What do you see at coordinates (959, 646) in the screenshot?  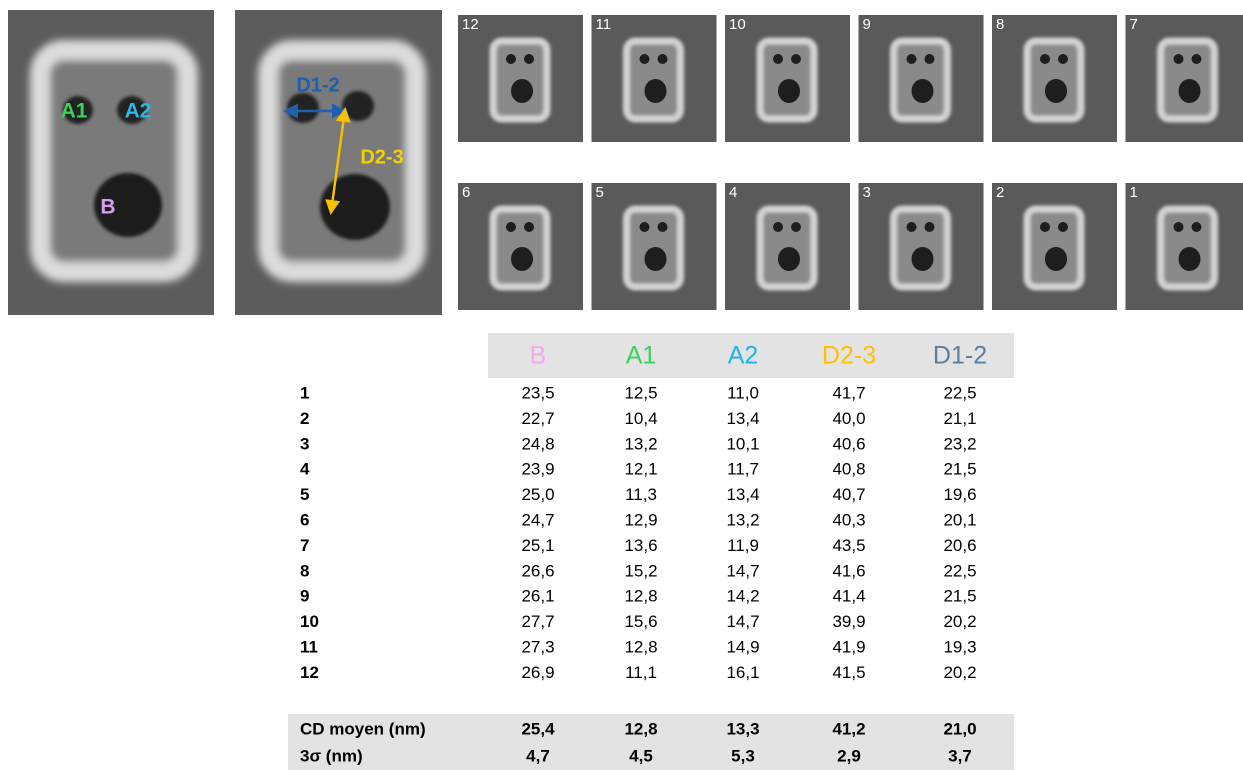 I see `cell: 19,3` at bounding box center [959, 646].